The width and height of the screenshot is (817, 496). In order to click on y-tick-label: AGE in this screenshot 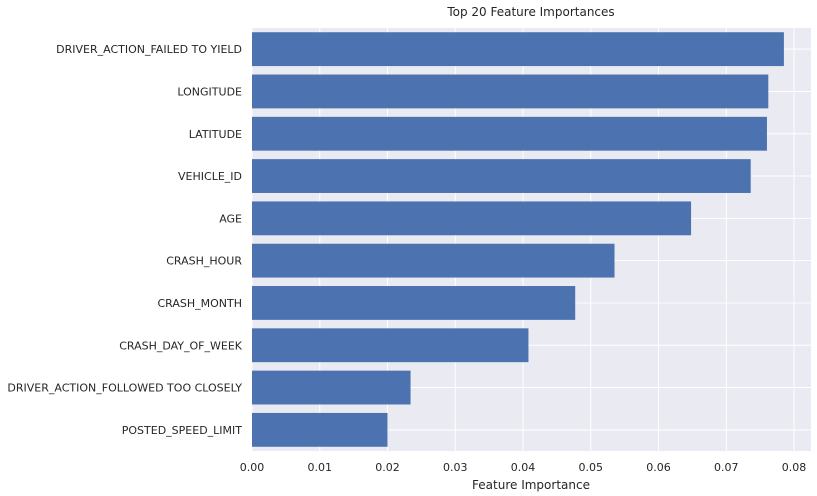, I will do `click(230, 218)`.